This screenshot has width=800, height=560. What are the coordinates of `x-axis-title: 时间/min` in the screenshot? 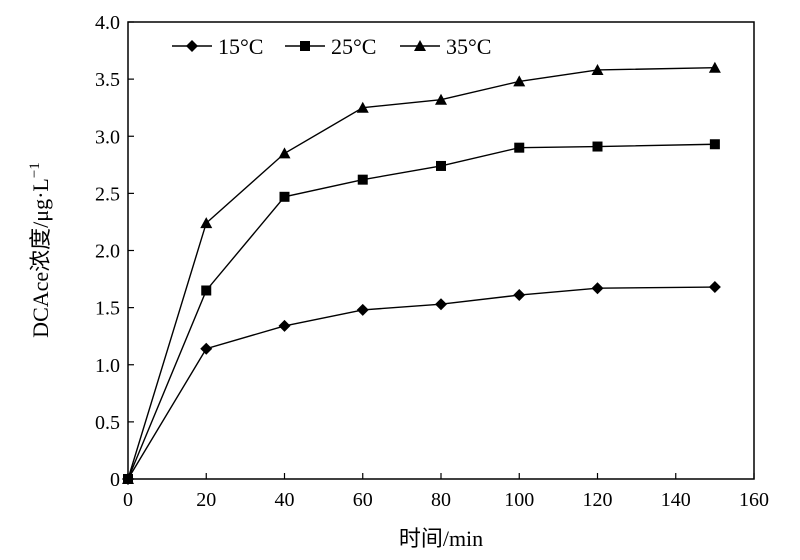 It's located at (441, 538).